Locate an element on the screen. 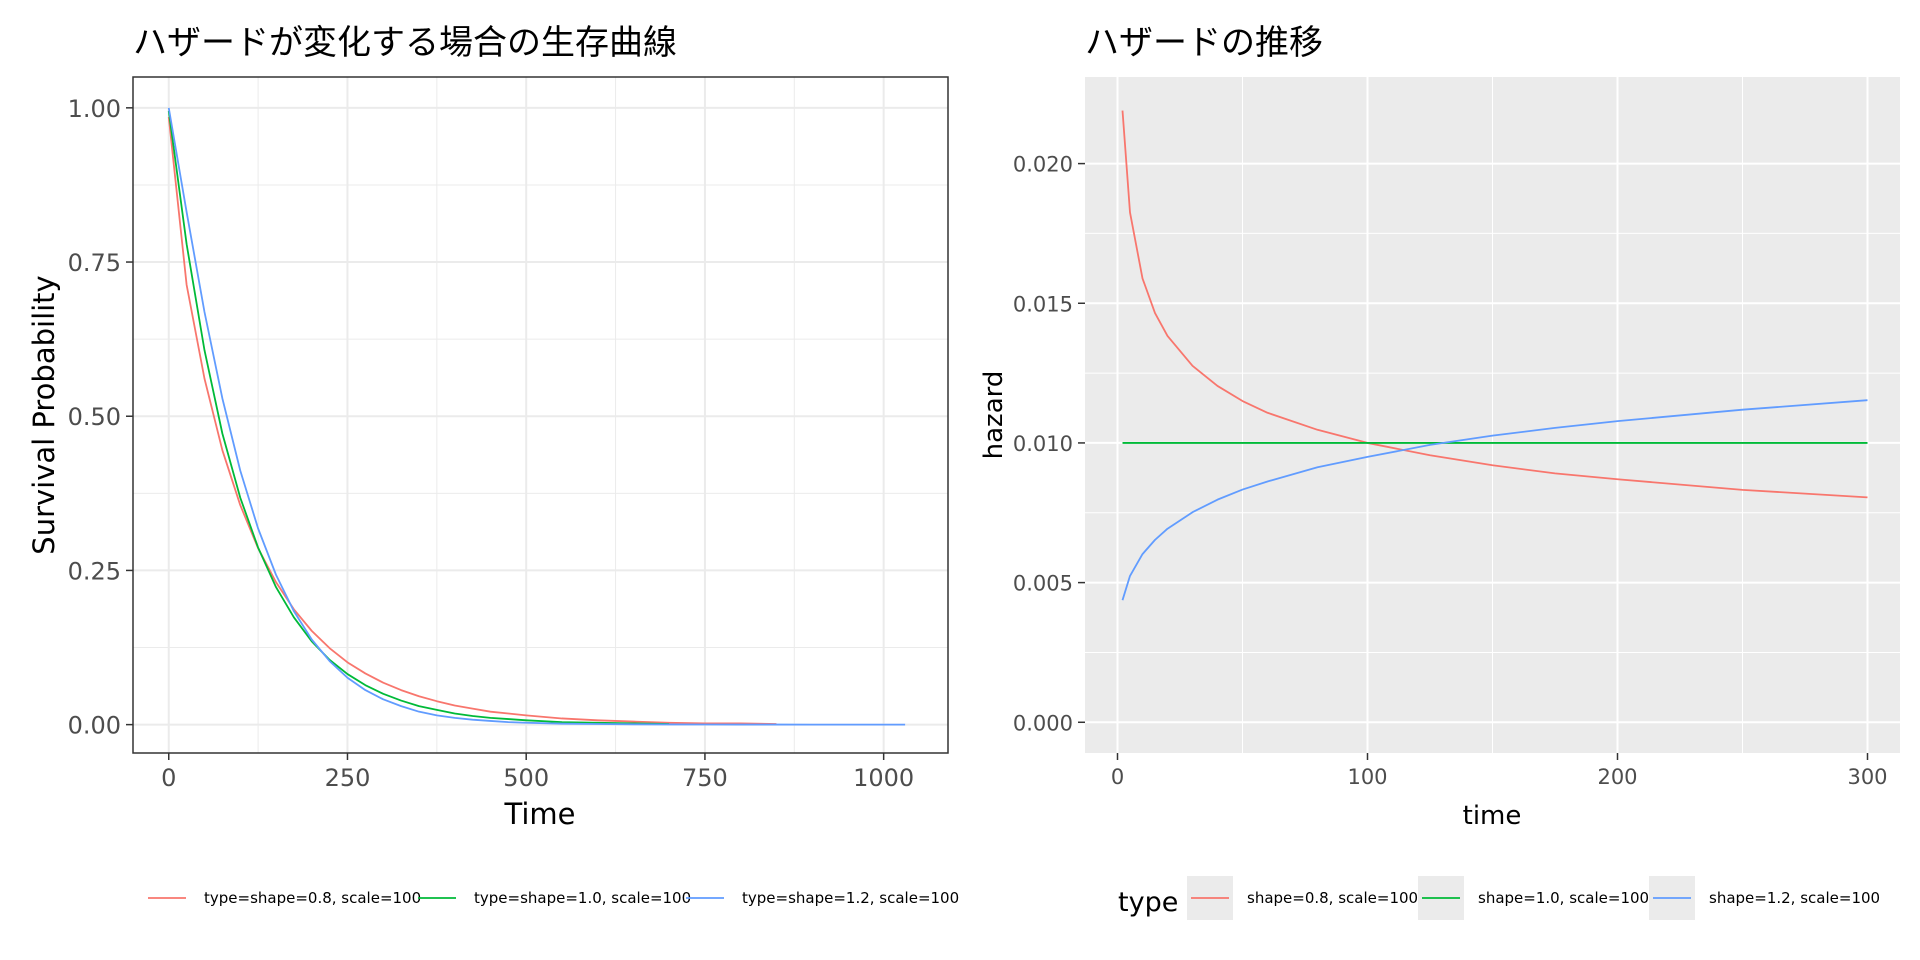 The width and height of the screenshot is (1920, 960). x-tick-label: 300 is located at coordinates (1867, 777).